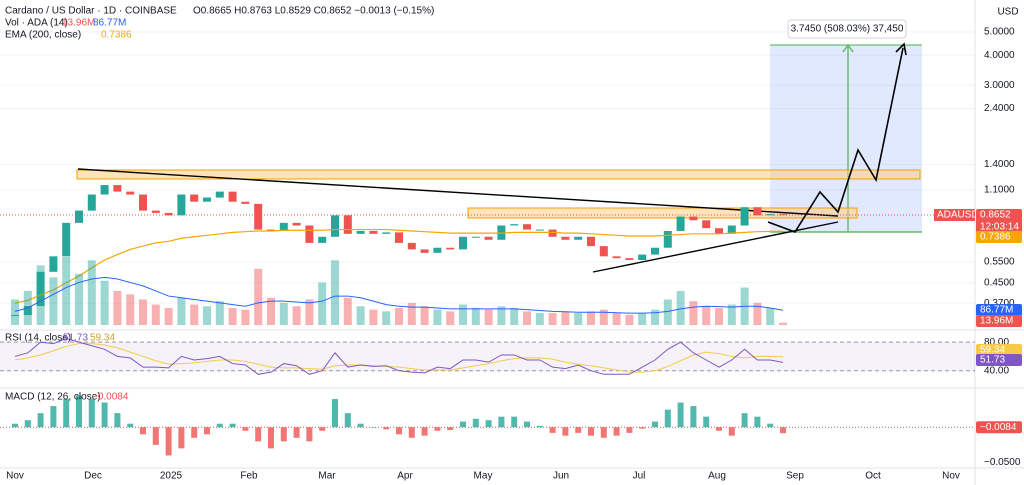 The width and height of the screenshot is (1024, 485). What do you see at coordinates (561, 476) in the screenshot?
I see `x-tick-label: Jun` at bounding box center [561, 476].